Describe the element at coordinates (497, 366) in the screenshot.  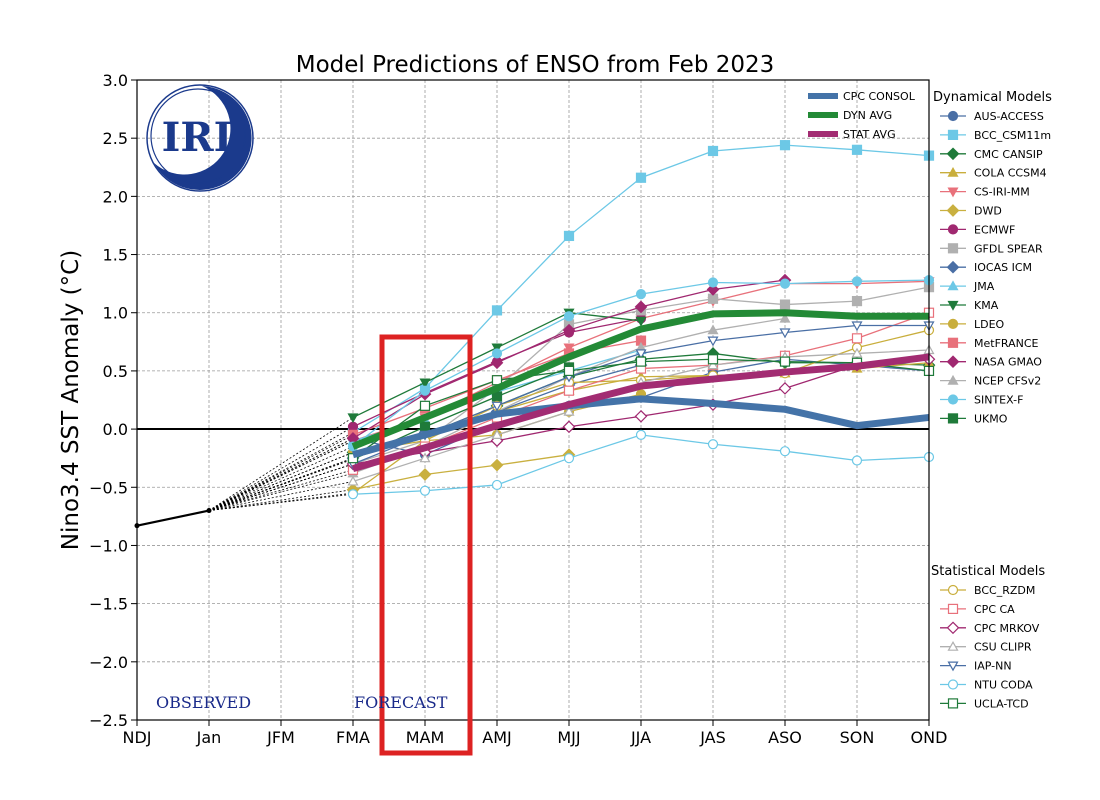
I see `series-kma` at that location.